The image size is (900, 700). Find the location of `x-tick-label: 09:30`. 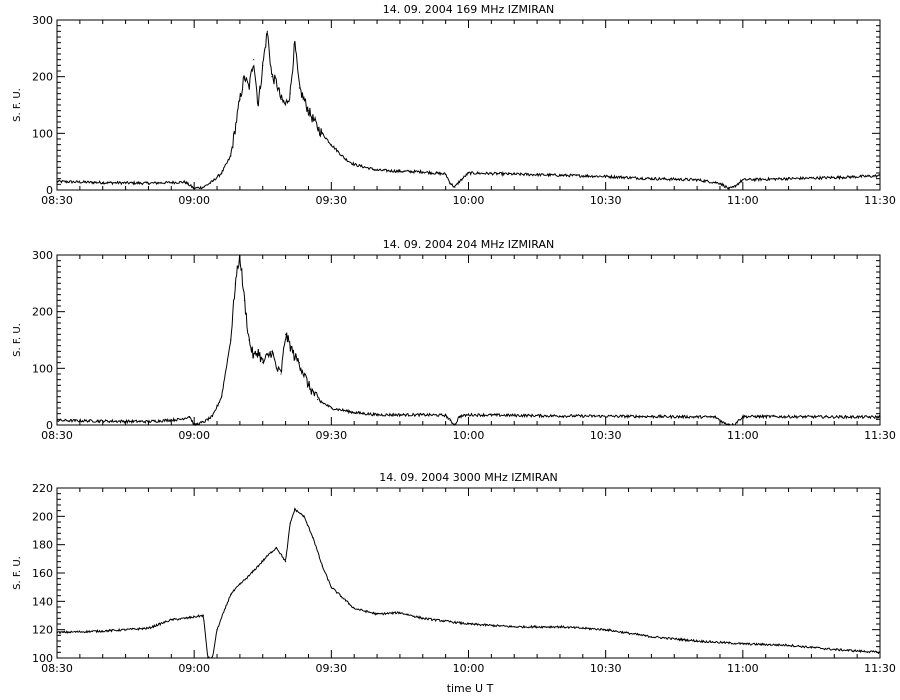

x-tick-label: 09:30 is located at coordinates (331, 435).